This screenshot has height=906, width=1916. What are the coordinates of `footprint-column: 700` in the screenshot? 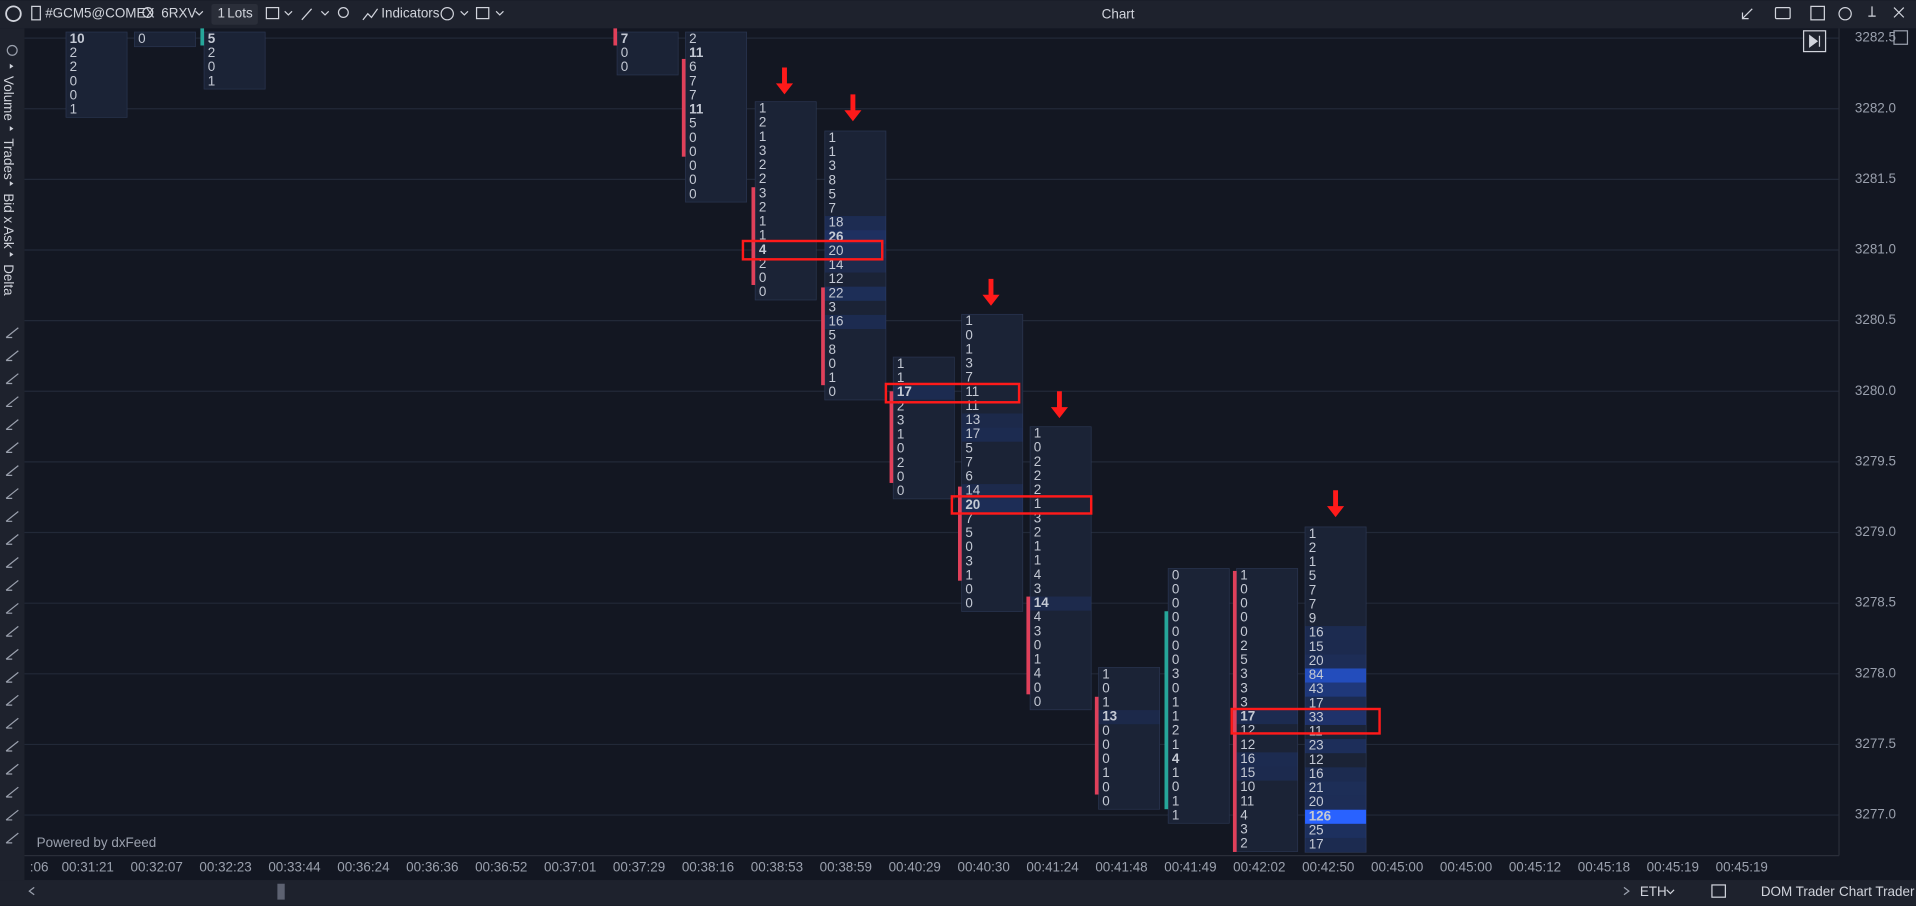 It's located at (646, 52).